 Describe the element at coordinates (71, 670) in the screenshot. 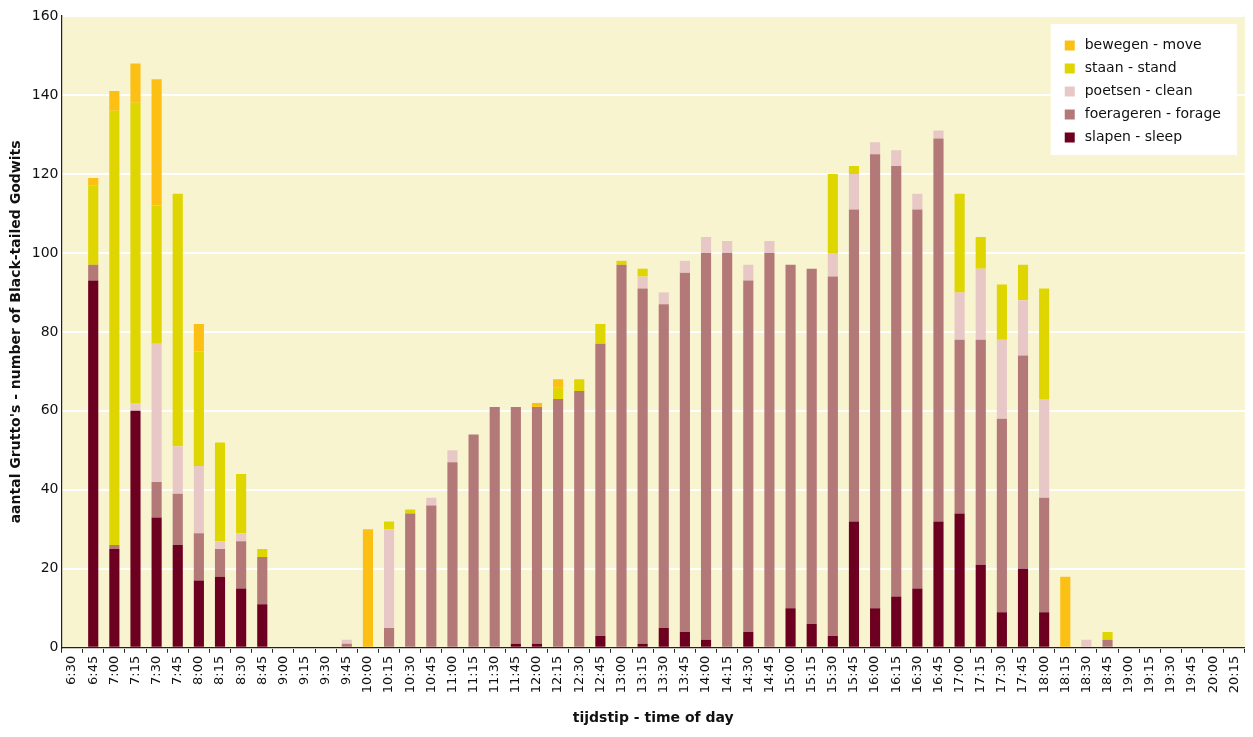

I see `x-tick-label: 6:30` at that location.